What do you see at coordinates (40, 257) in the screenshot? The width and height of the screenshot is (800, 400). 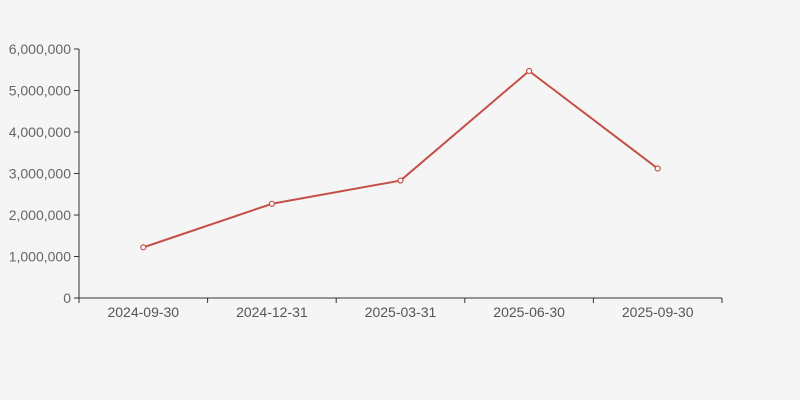 I see `y-axis-tick-label: 1,000,000` at bounding box center [40, 257].